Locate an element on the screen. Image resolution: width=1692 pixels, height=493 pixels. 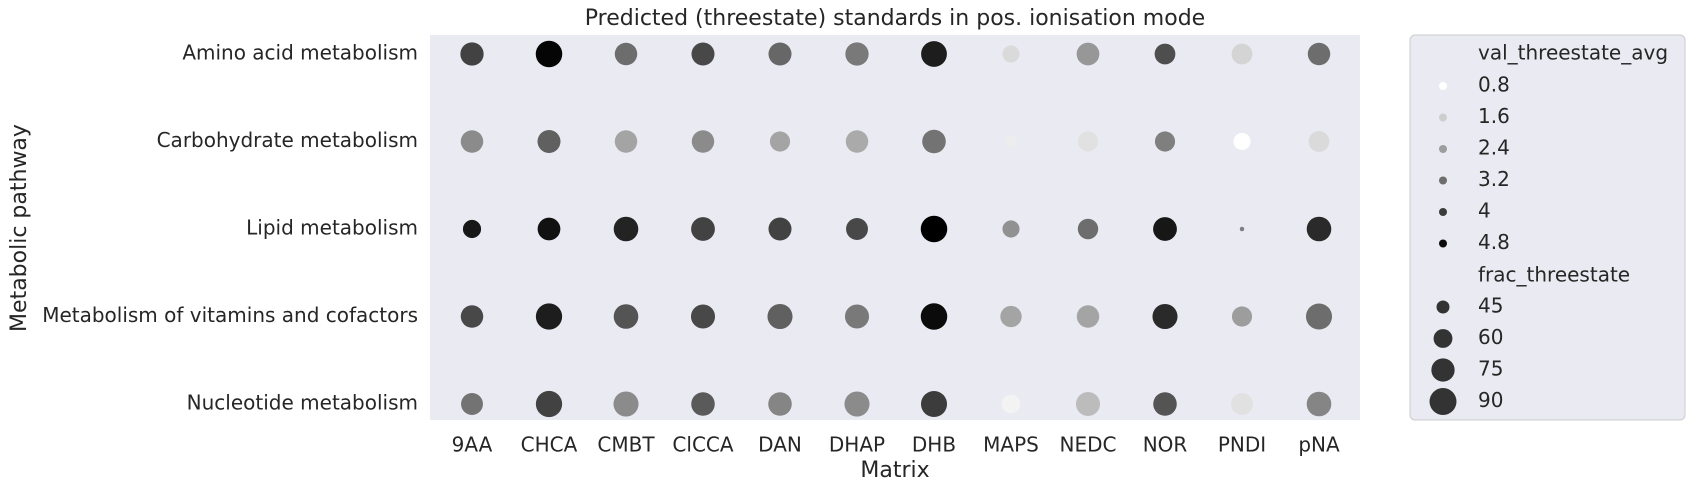
legend-title: frac_threestate is located at coordinates (1554, 275).